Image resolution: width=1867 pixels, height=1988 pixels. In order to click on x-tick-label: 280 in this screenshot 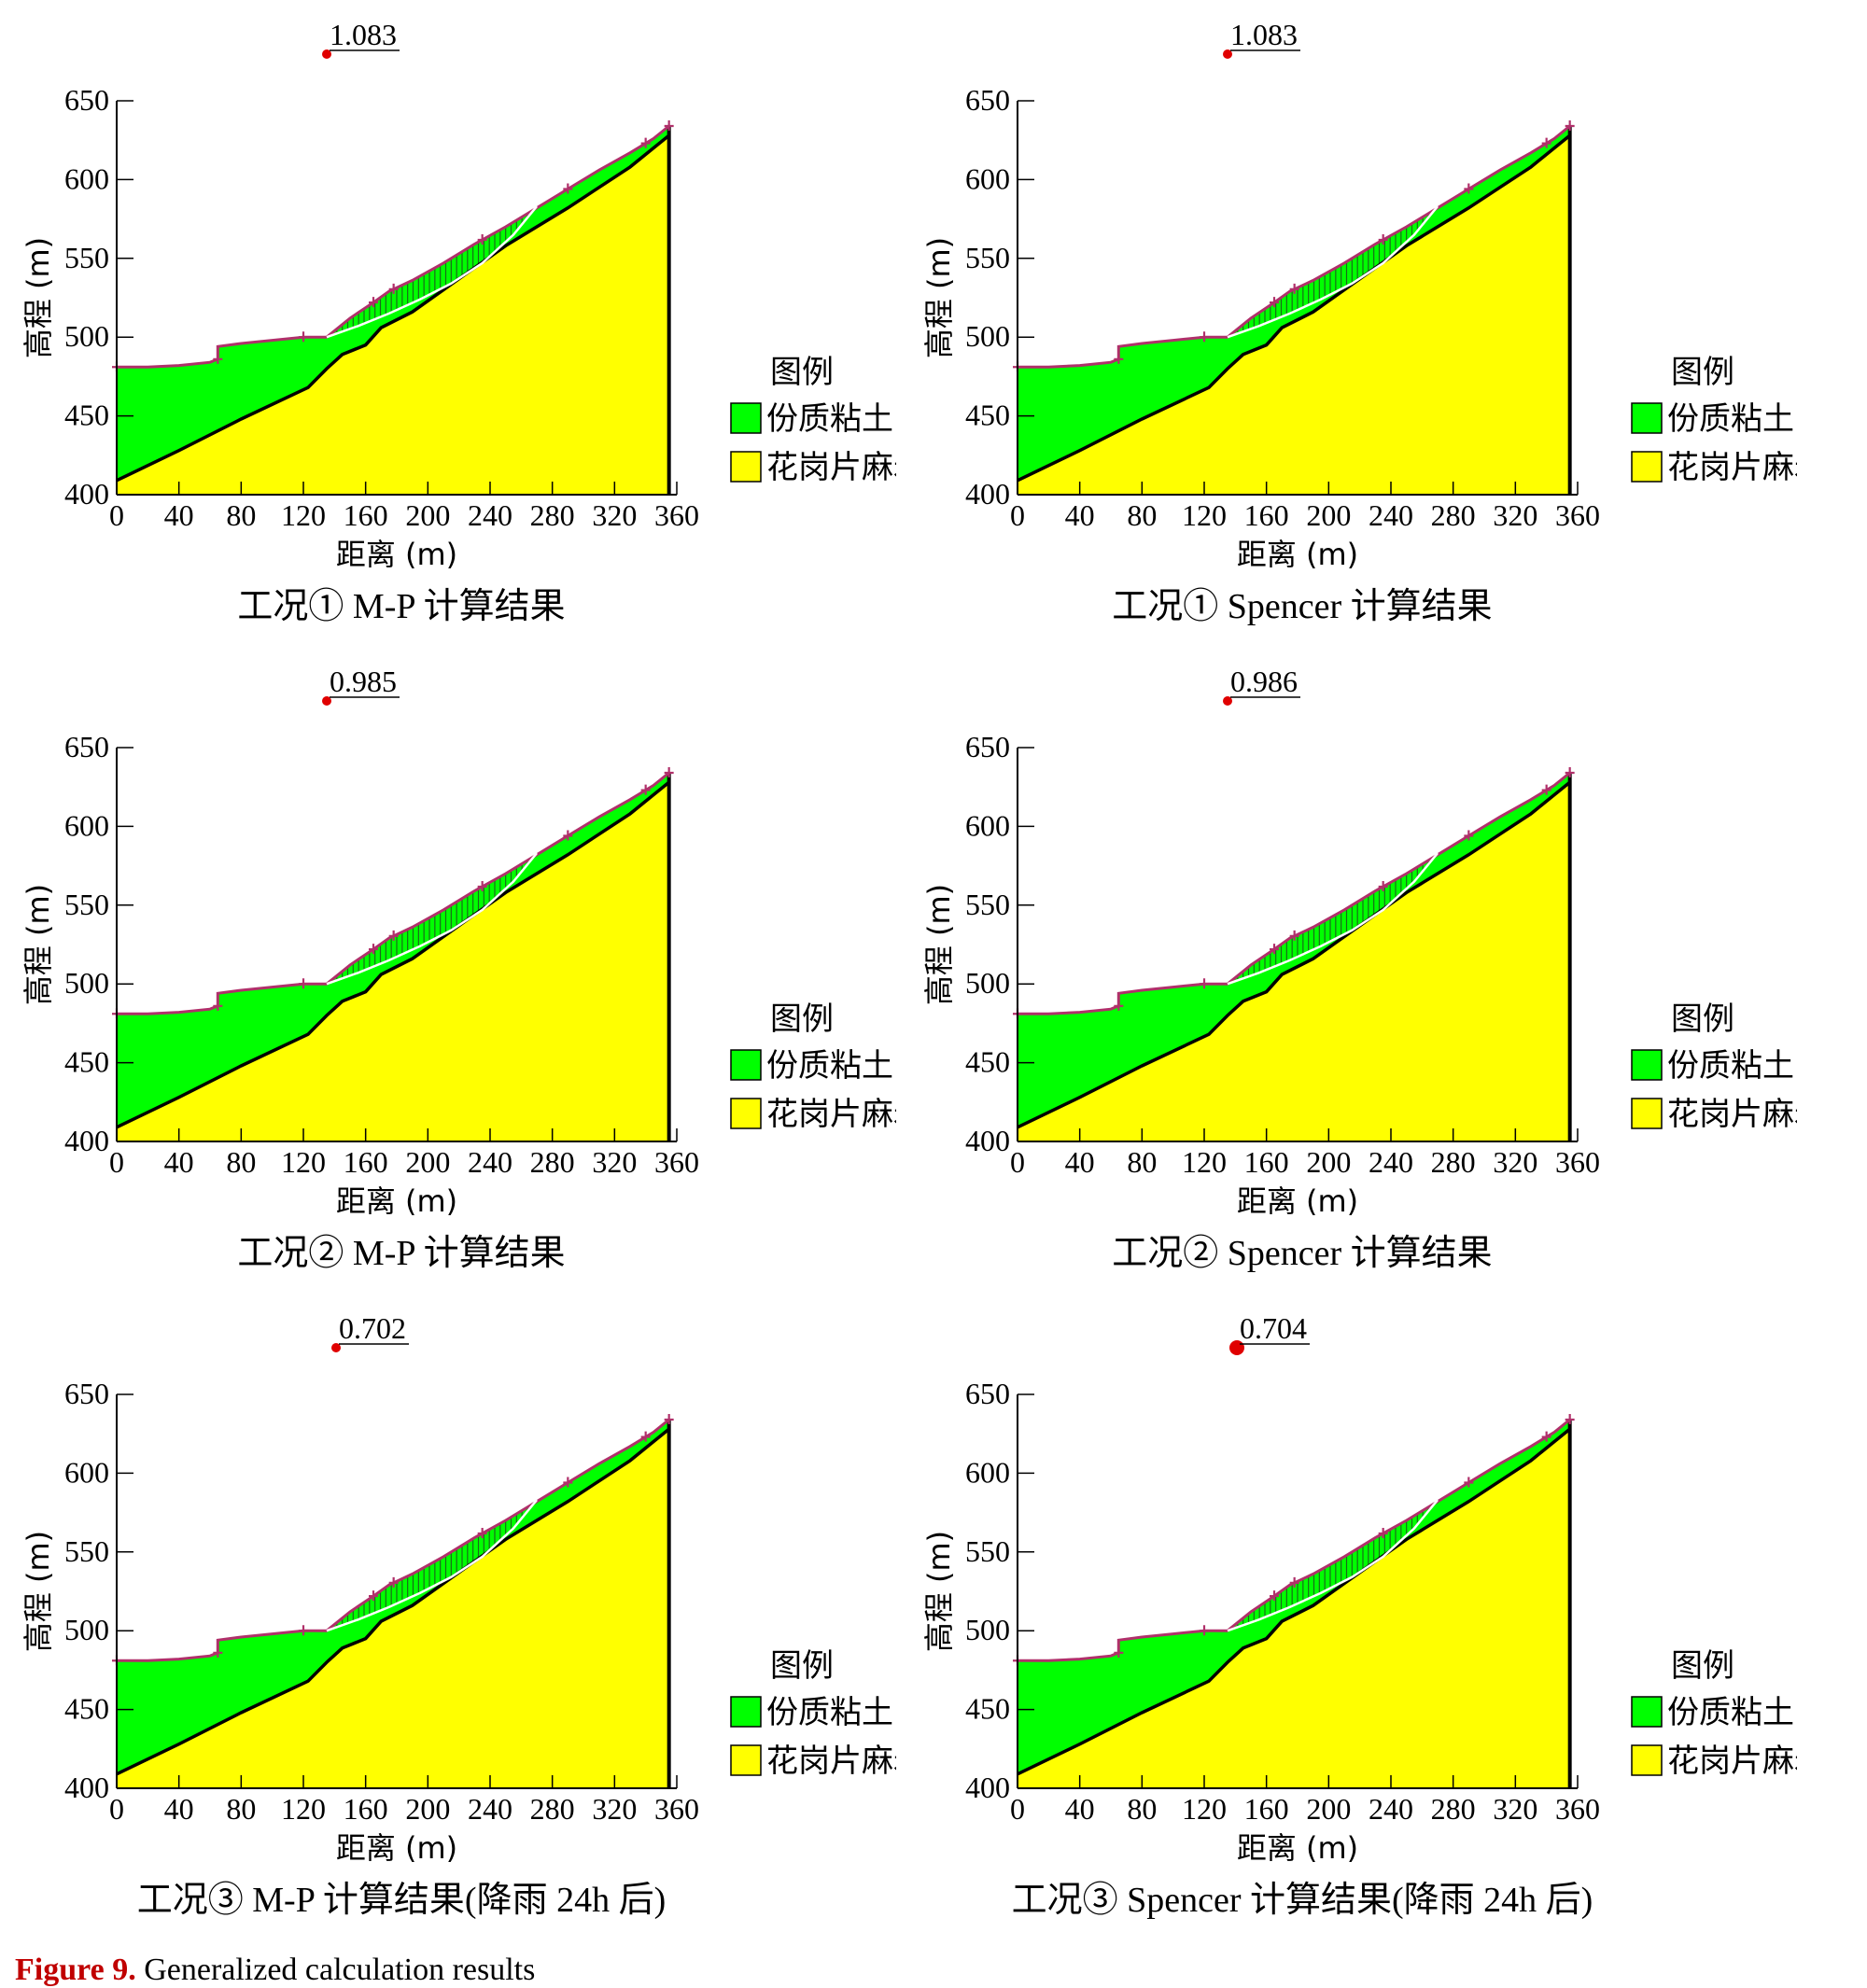, I will do `click(553, 515)`.